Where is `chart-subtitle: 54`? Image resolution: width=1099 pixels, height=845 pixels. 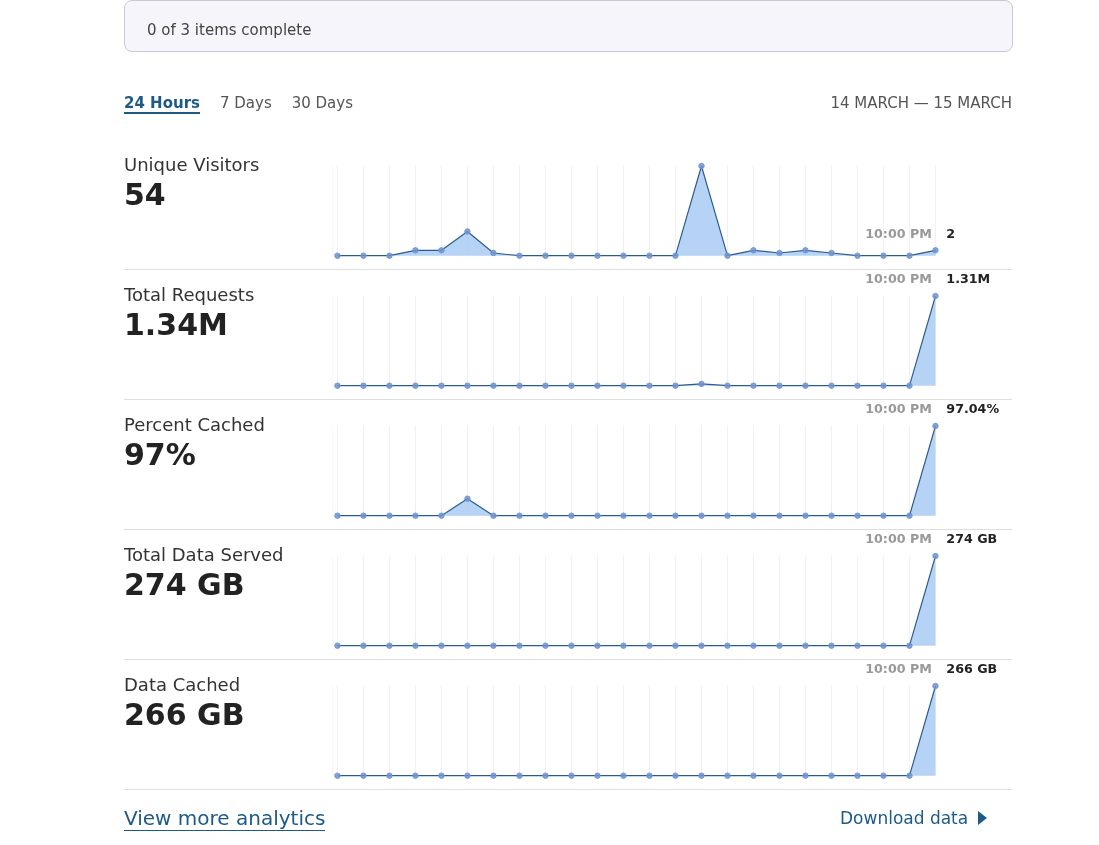
chart-subtitle: 54 is located at coordinates (145, 194).